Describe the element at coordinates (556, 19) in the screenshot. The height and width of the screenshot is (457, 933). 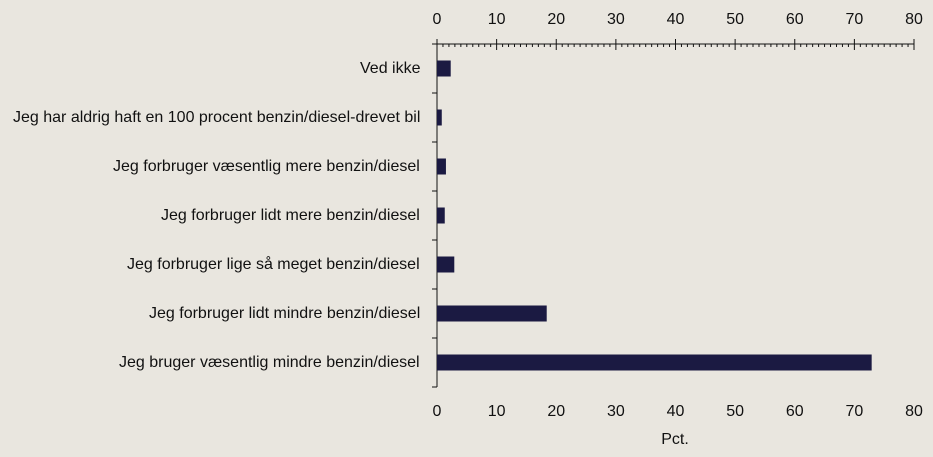
I see `x-tick-label-top: 20` at that location.